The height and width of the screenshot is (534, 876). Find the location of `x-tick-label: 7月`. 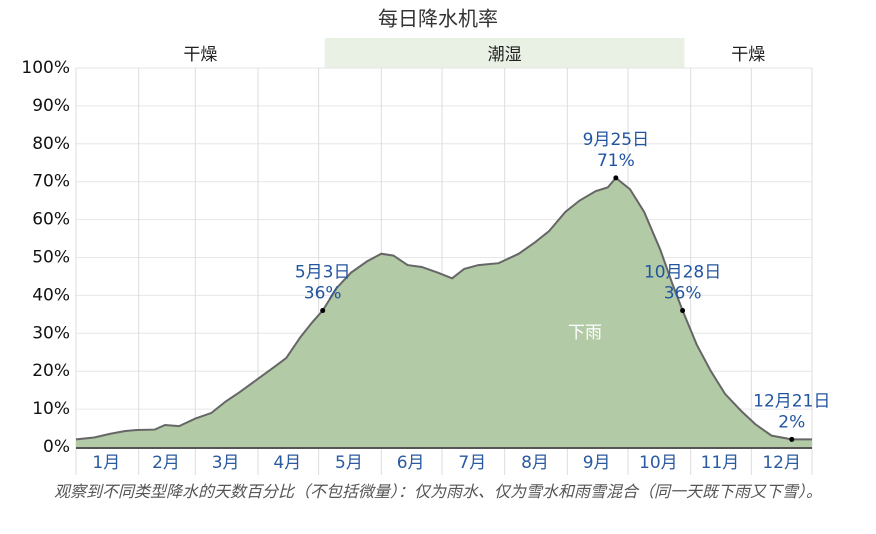

x-tick-label: 7月 is located at coordinates (472, 463).